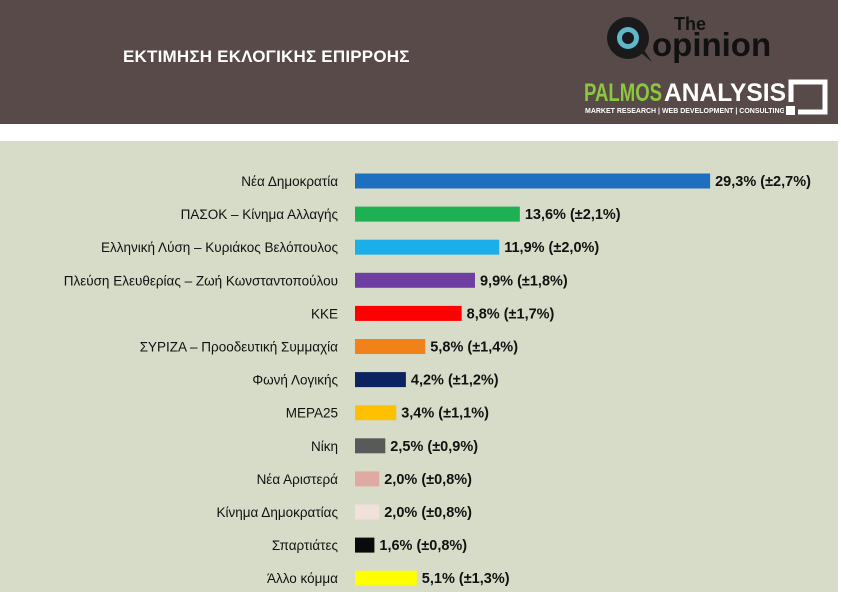 The image size is (841, 592). Describe the element at coordinates (511, 314) in the screenshot. I see `value-label: 8,8% (±1,7%)` at that location.